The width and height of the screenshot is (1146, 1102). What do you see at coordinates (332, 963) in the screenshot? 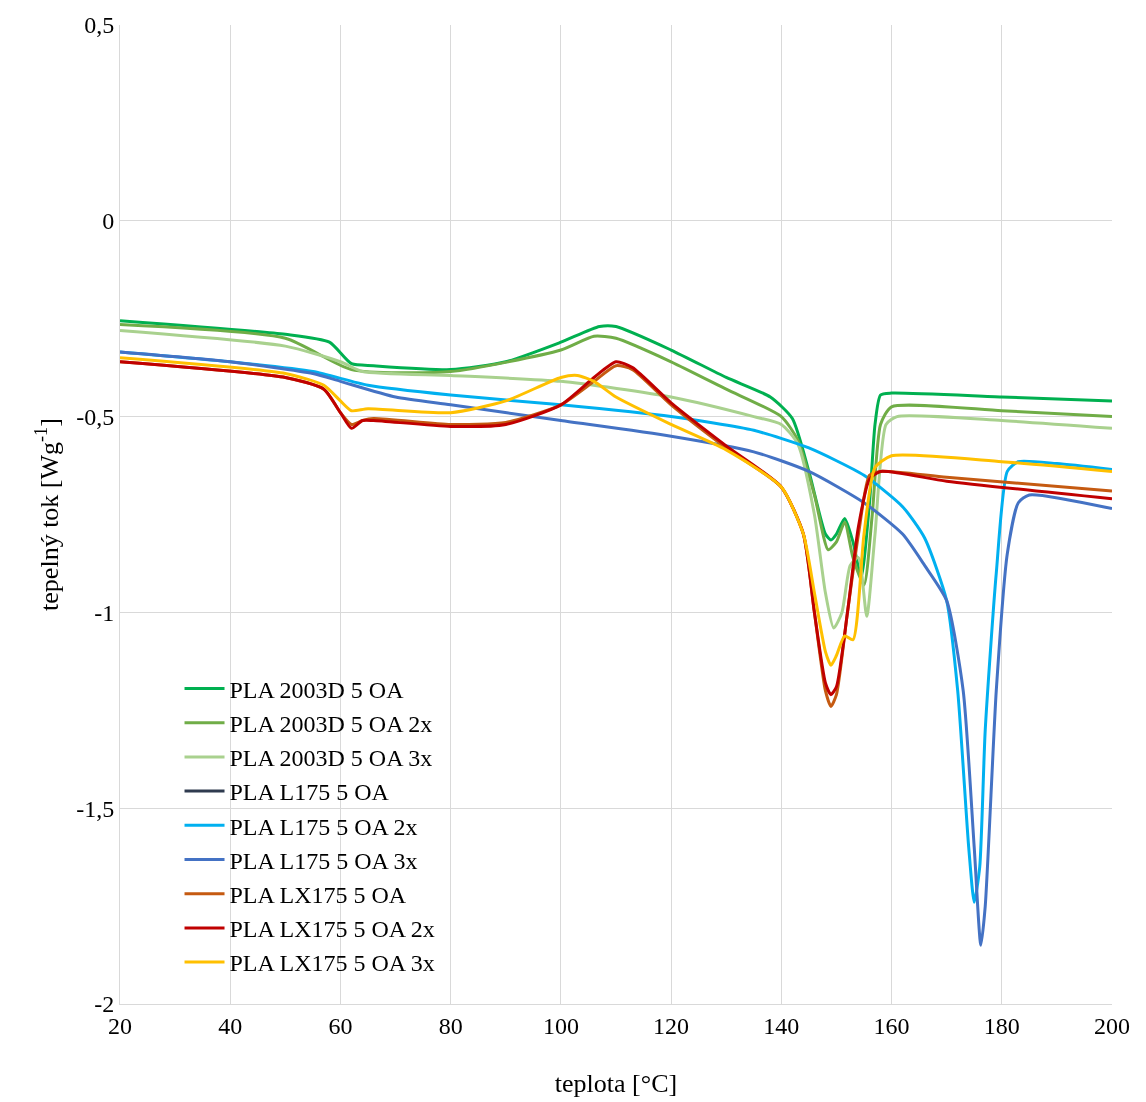
I see `legend-label: PLA LX175 5 OA 3x` at bounding box center [332, 963].